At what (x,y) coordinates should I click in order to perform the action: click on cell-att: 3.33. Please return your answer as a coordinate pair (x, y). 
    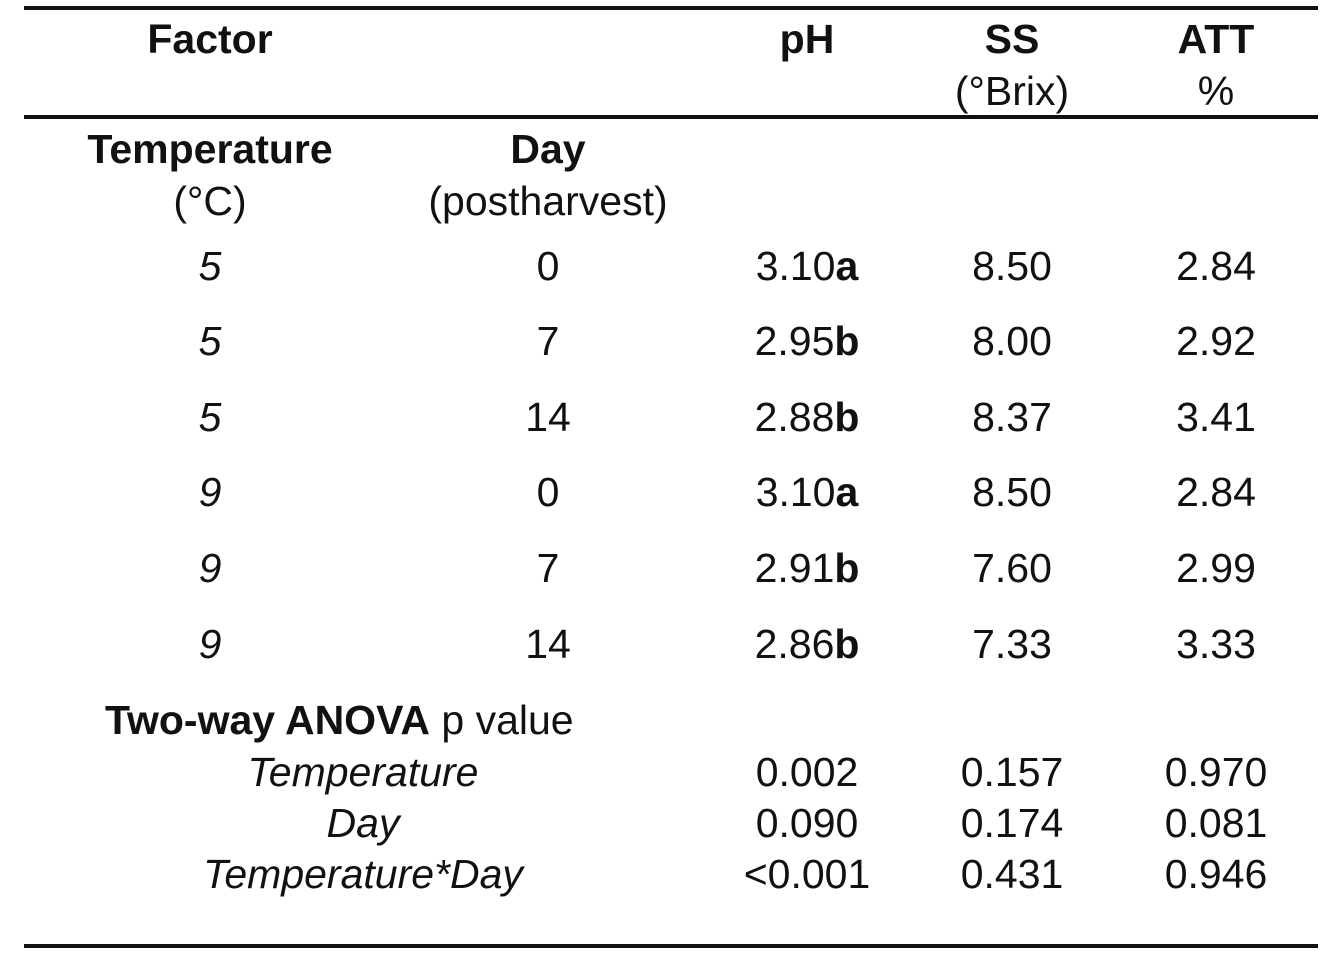
    Looking at the image, I should click on (1216, 644).